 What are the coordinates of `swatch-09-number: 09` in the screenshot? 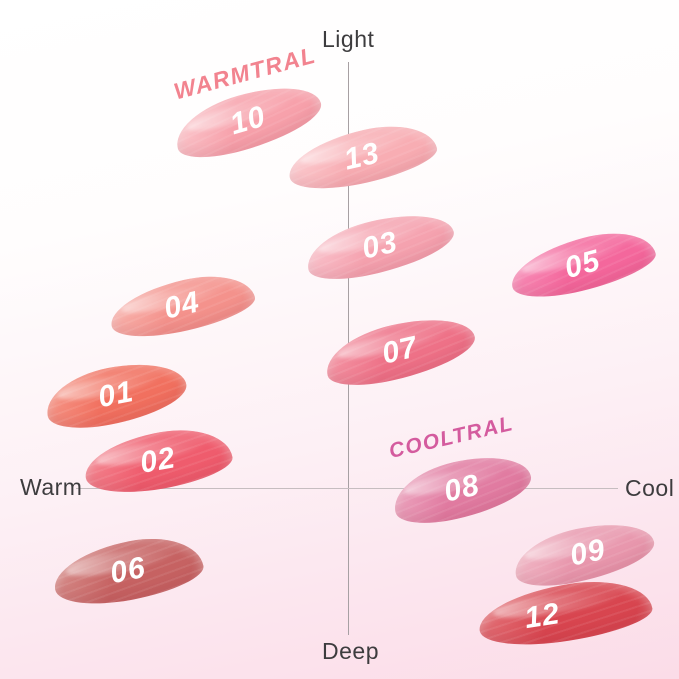 It's located at (588, 552).